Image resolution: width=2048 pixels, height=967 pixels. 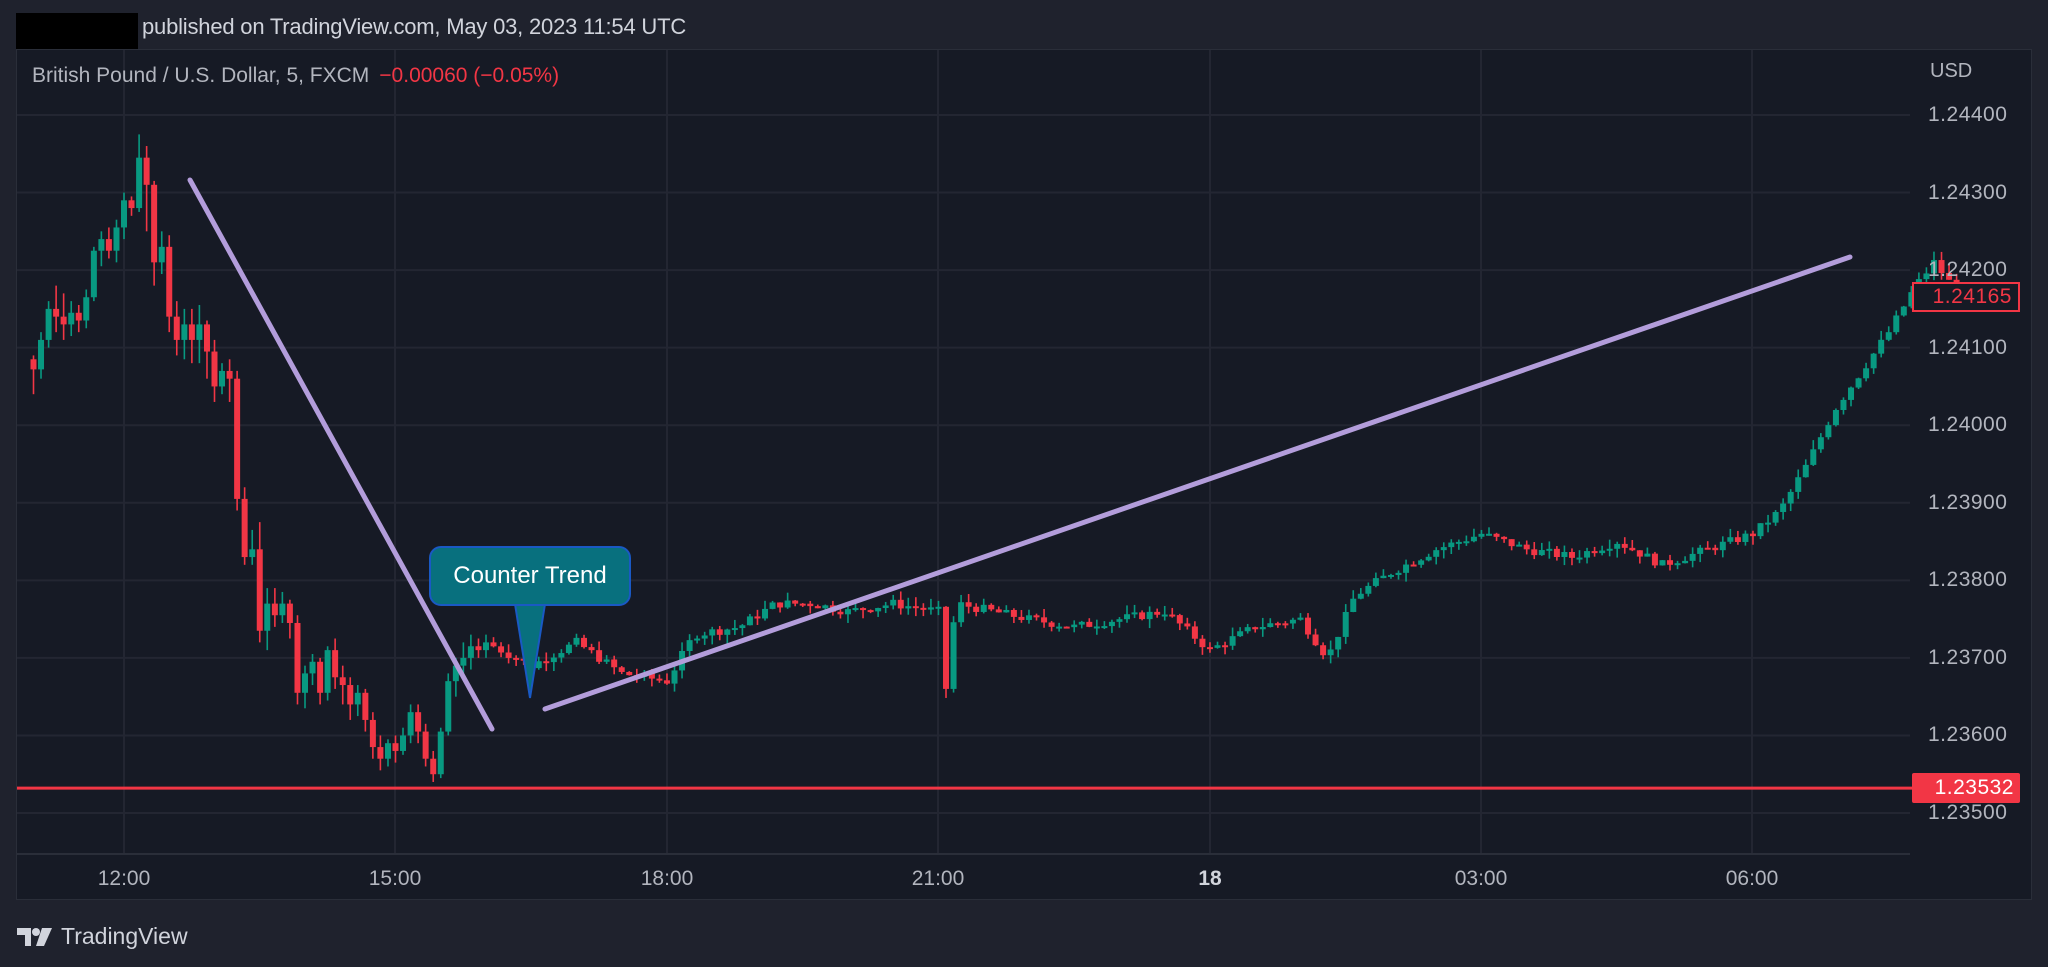 What do you see at coordinates (1968, 580) in the screenshot?
I see `price-tick: 1.23800` at bounding box center [1968, 580].